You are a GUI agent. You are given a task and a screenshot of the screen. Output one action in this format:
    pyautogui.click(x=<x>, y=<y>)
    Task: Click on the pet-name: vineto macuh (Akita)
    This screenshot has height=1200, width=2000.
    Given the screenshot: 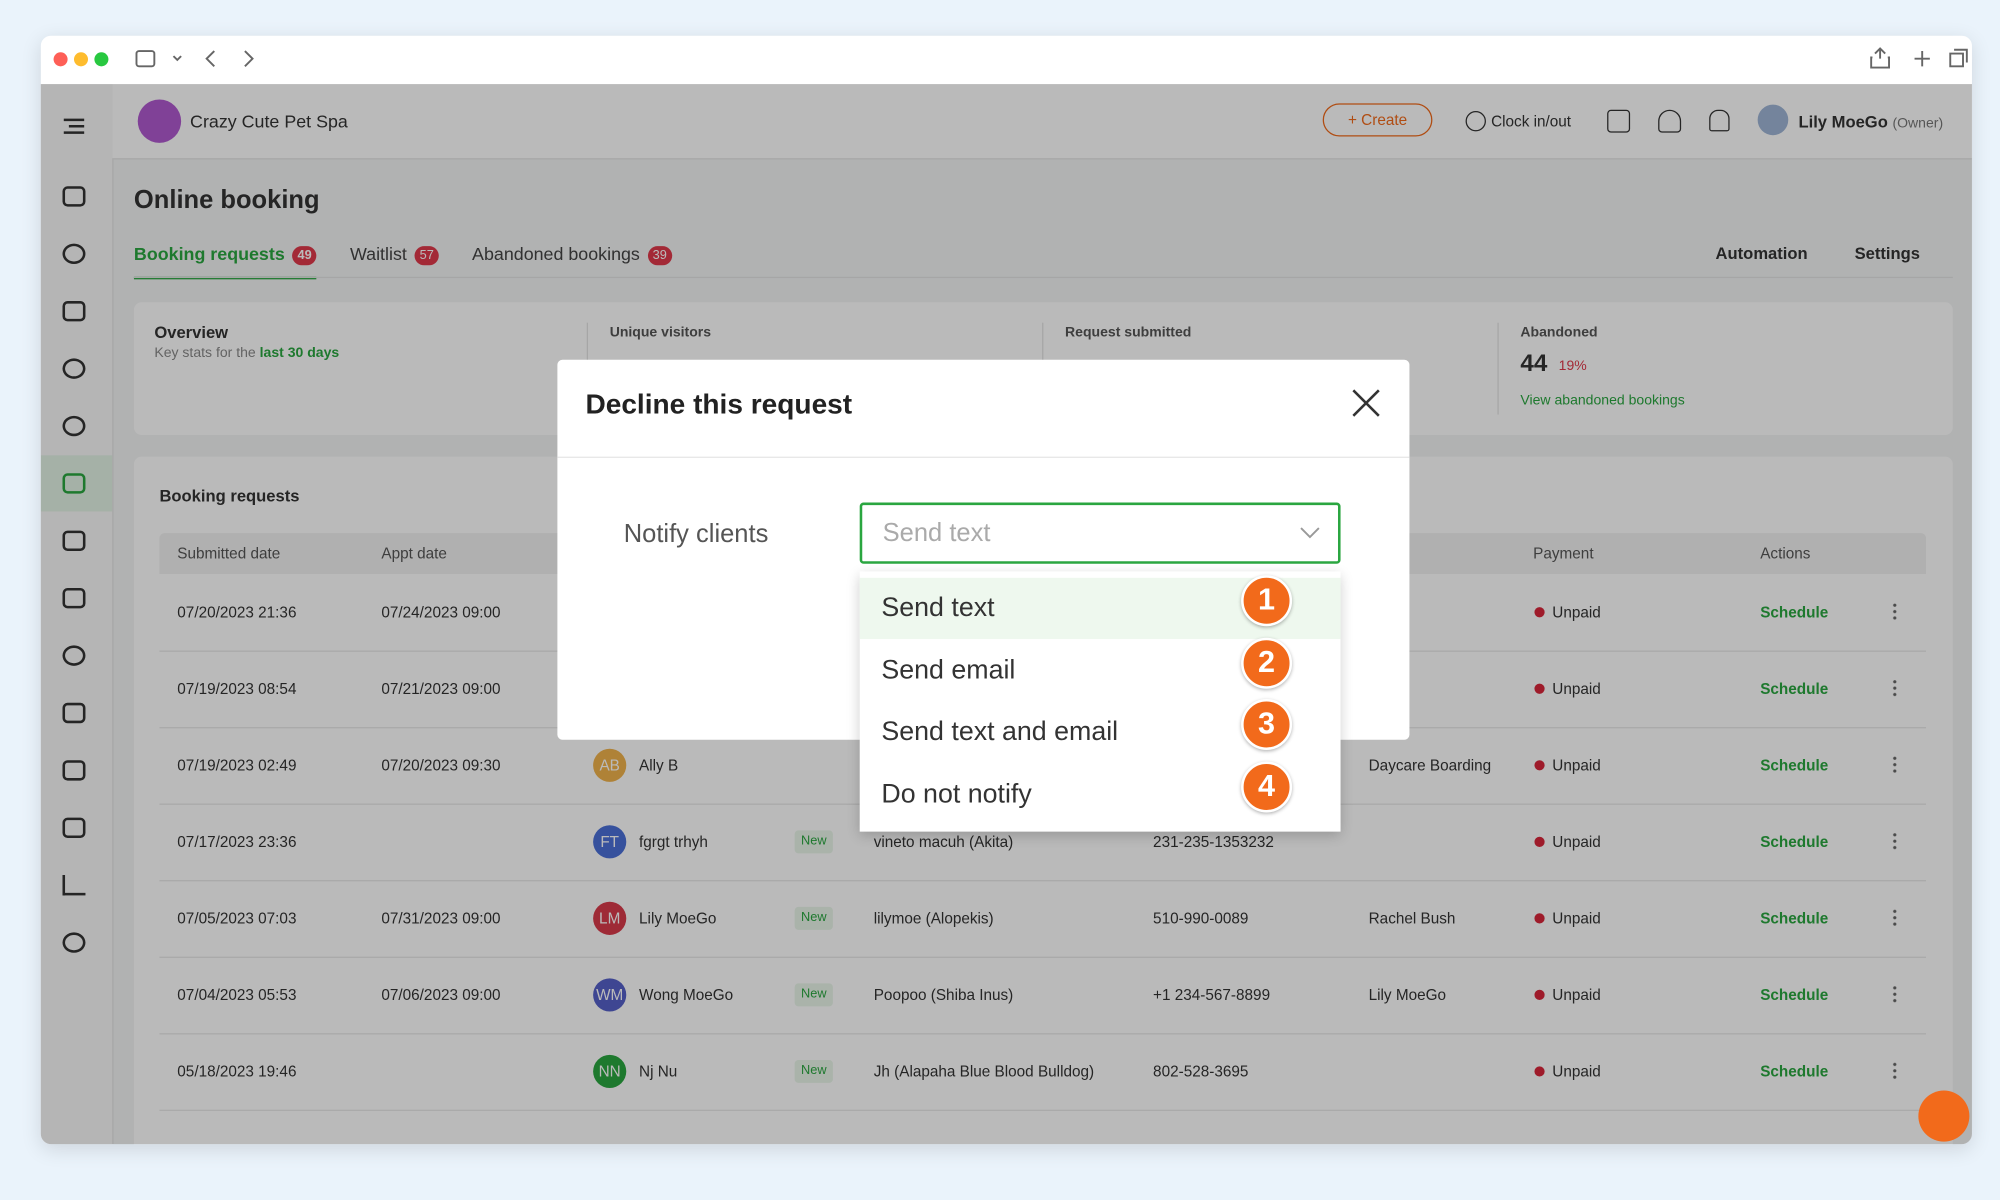 What is the action you would take?
    pyautogui.click(x=943, y=841)
    